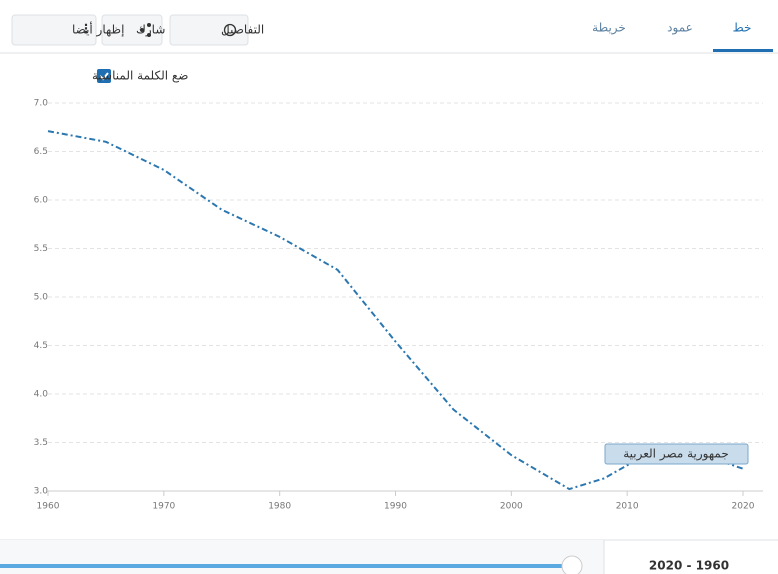 The image size is (778, 574). Describe the element at coordinates (743, 50) in the screenshot. I see `active-tab-underline` at that location.